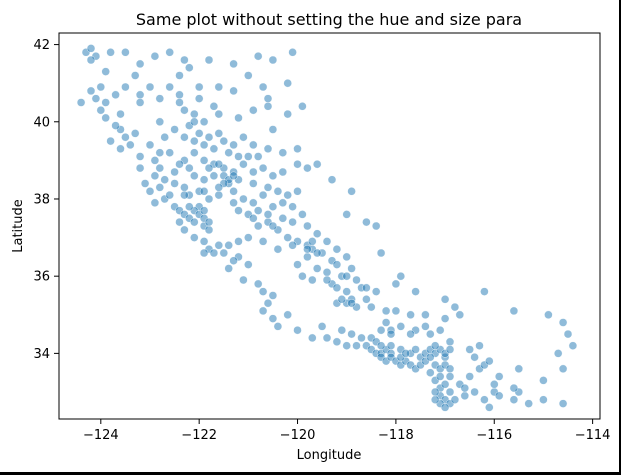 The width and height of the screenshot is (621, 475). I want to click on y-tick-label: 36, so click(41, 277).